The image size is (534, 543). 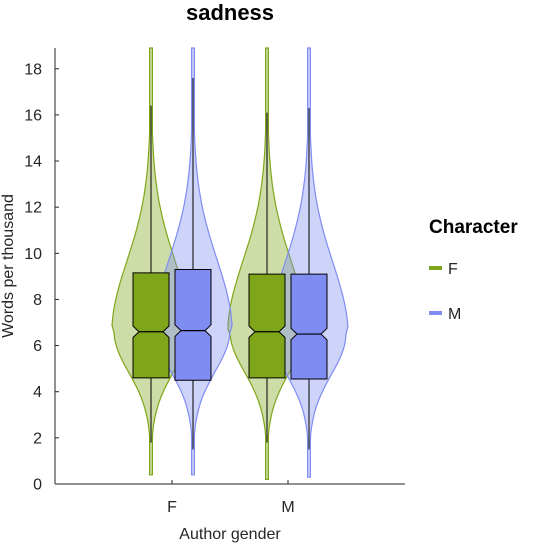 I want to click on y-tick-label: 10, so click(x=33, y=254).